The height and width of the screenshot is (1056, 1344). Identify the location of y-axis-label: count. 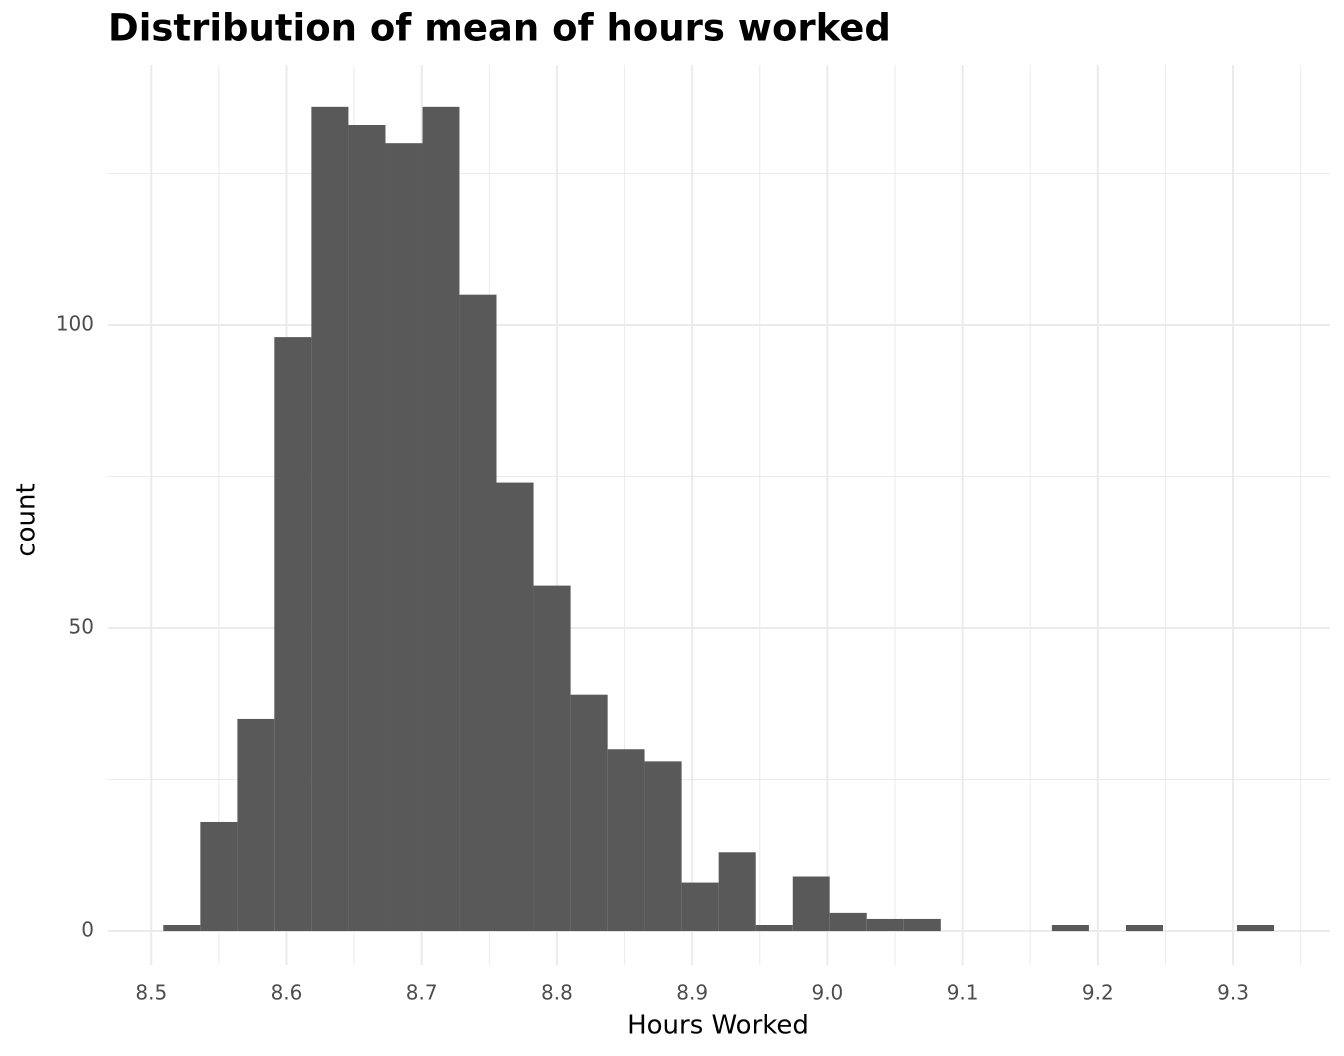
(27, 519).